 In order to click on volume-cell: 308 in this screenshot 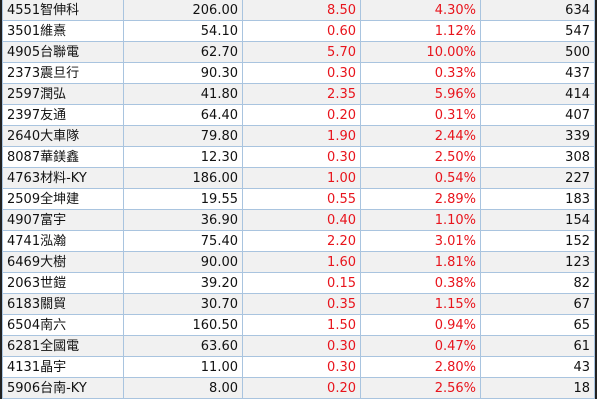, I will do `click(537, 157)`.